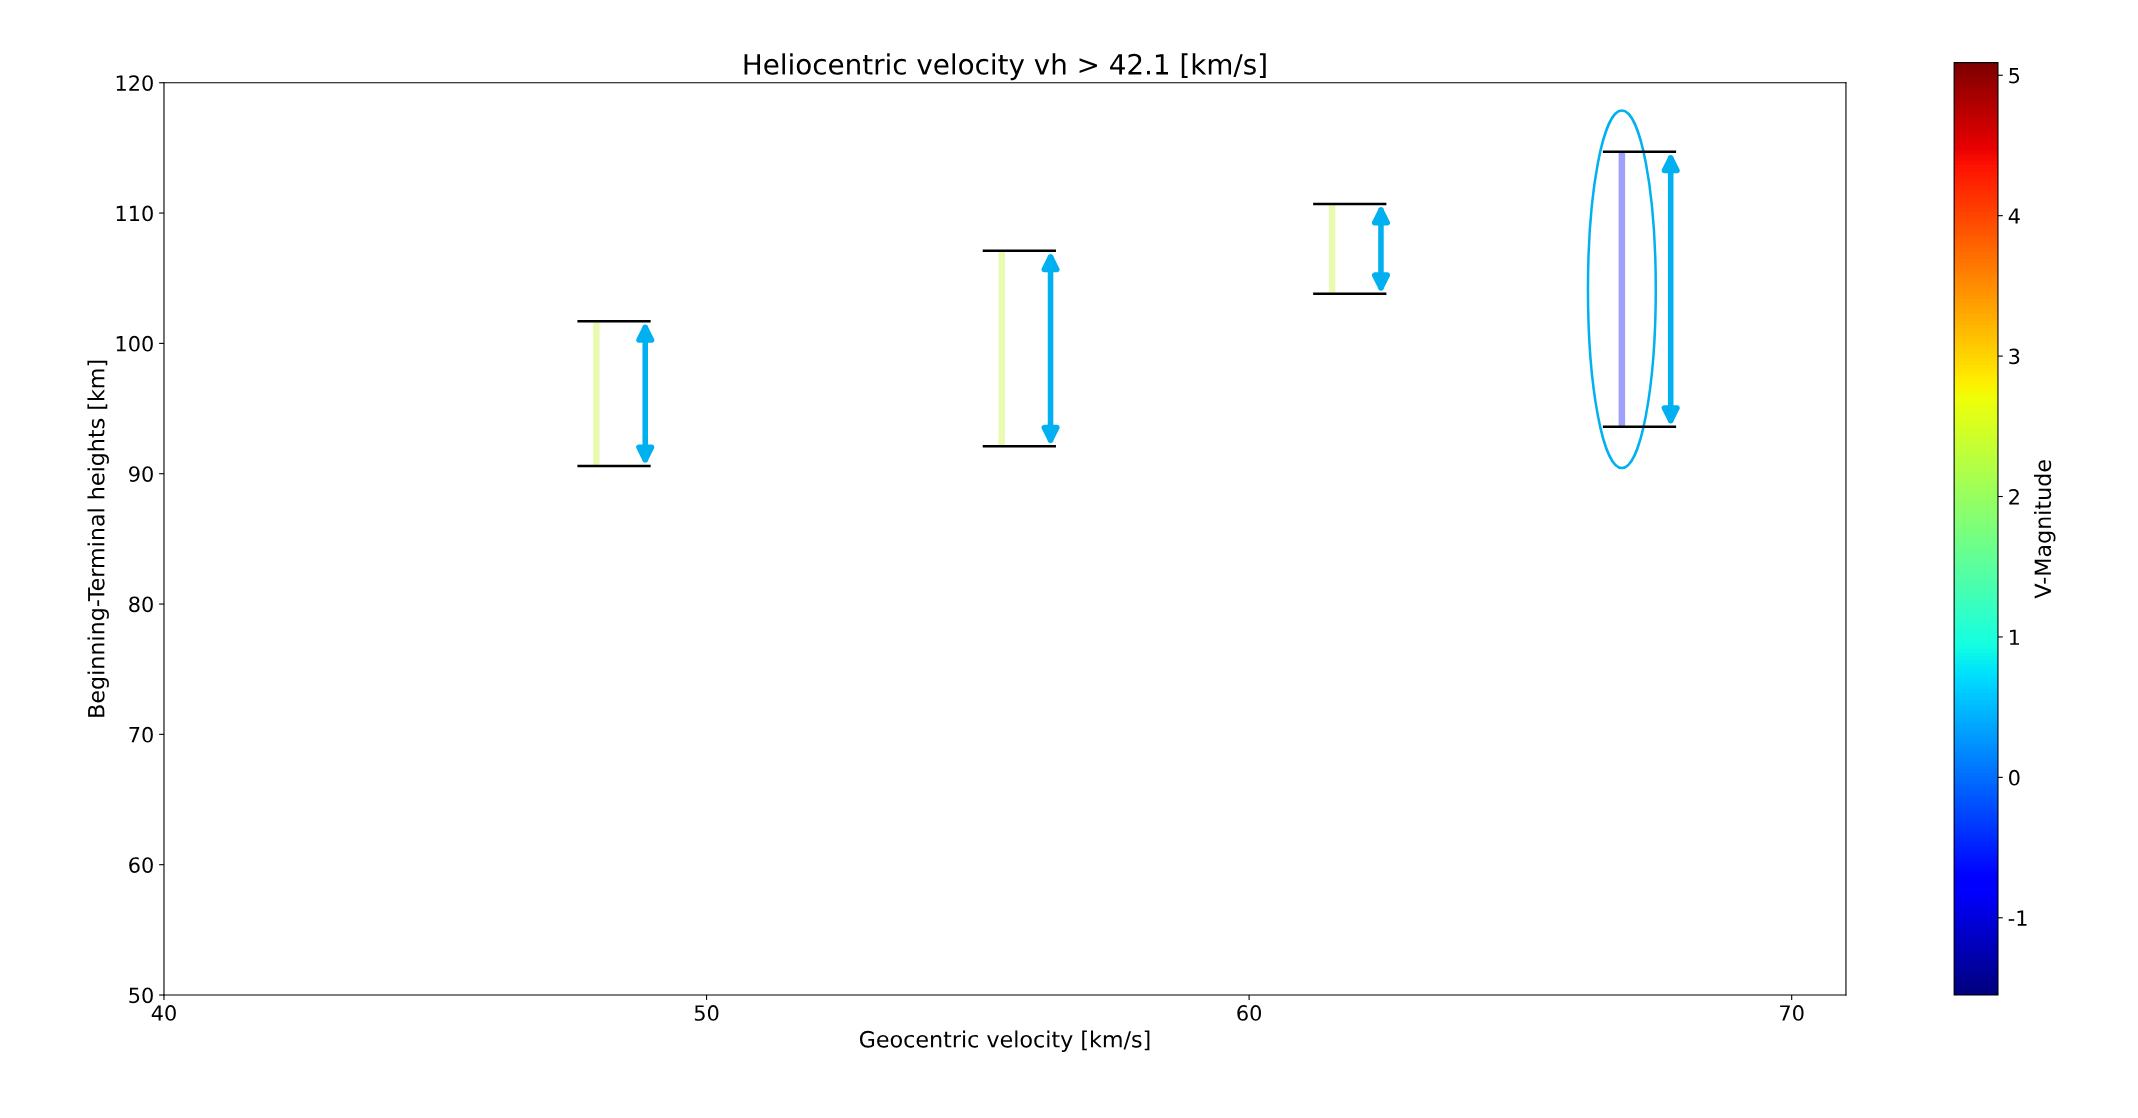 Image resolution: width=2138 pixels, height=1118 pixels. What do you see at coordinates (1004, 1041) in the screenshot?
I see `x-axis-title: Geocentric velocity [km/s]` at bounding box center [1004, 1041].